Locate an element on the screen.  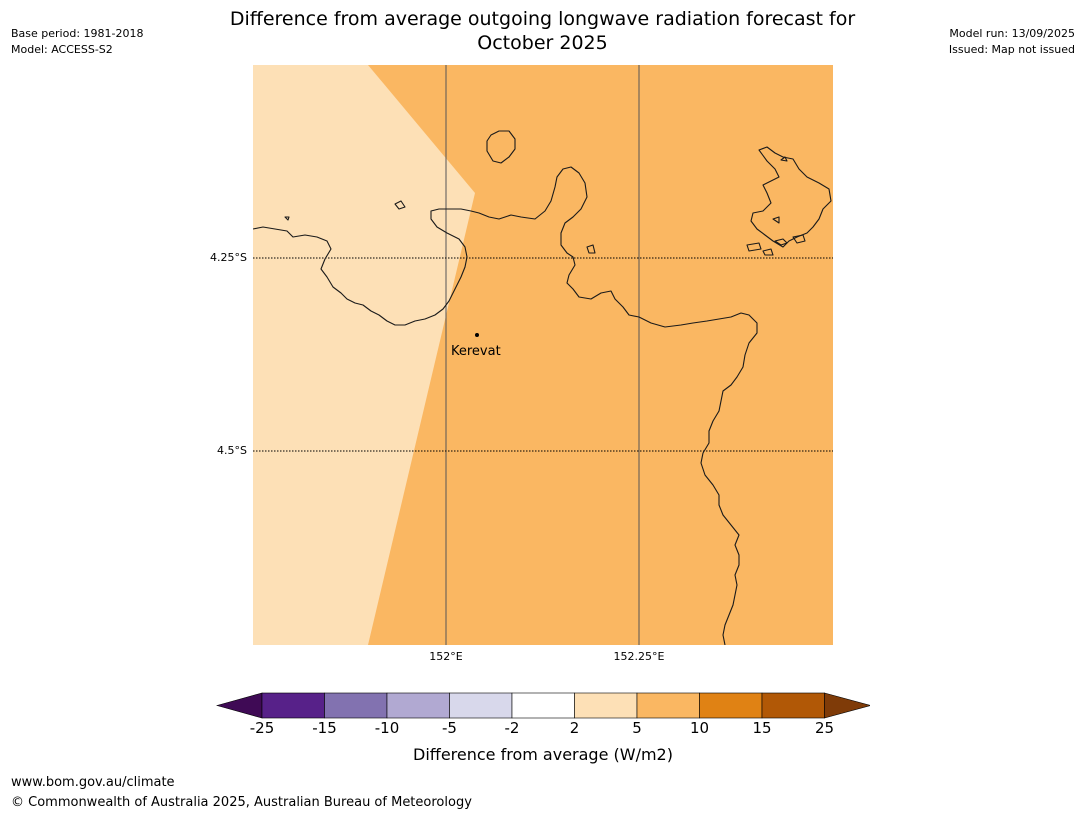
colorbar-tick-label: 5 is located at coordinates (637, 728).